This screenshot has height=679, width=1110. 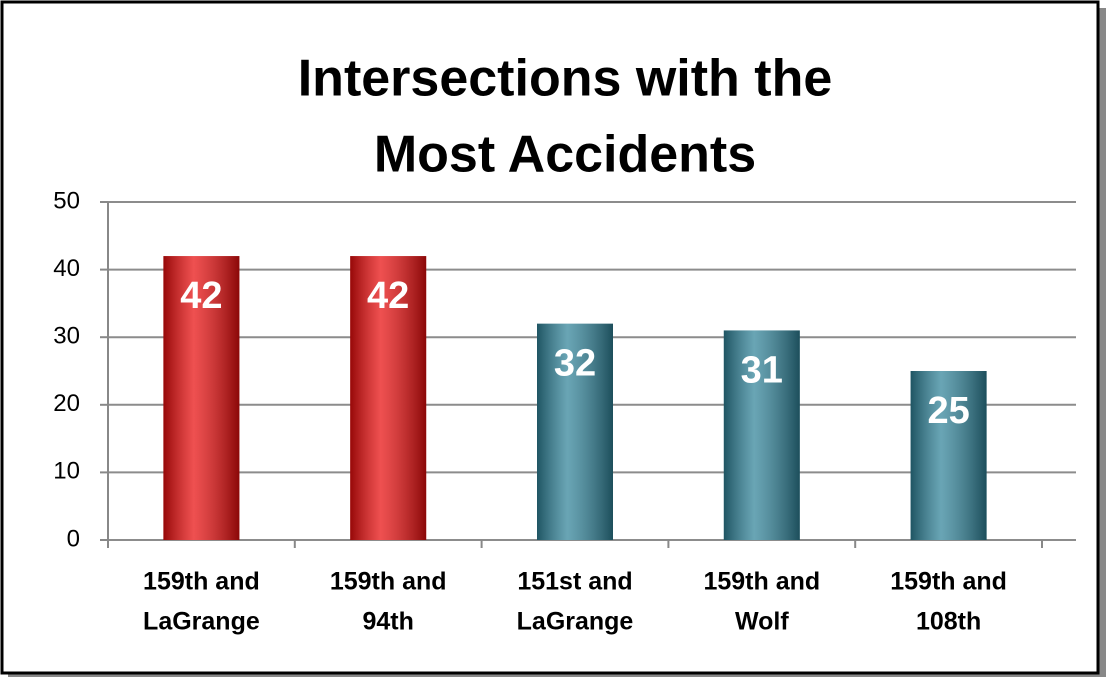 What do you see at coordinates (66, 403) in the screenshot?
I see `y-tick-label: 20` at bounding box center [66, 403].